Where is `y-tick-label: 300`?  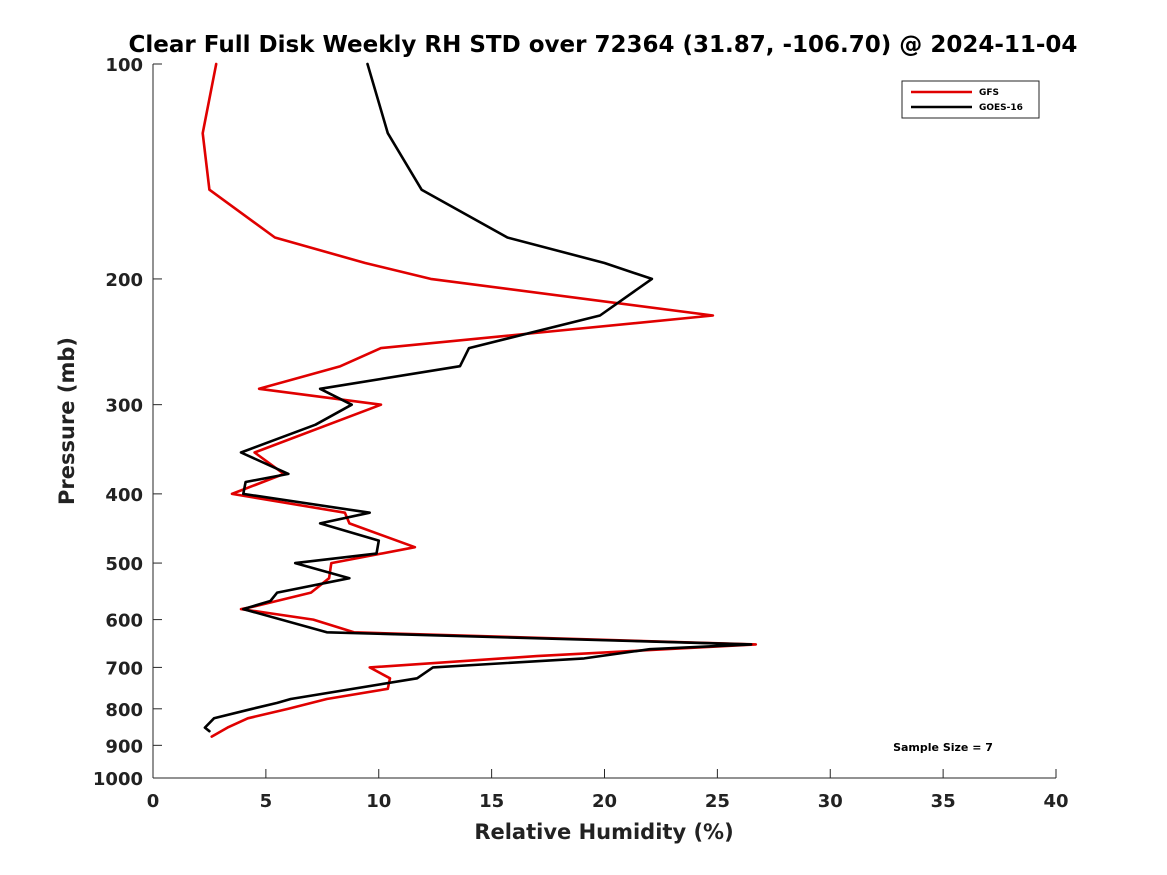 y-tick-label: 300 is located at coordinates (124, 406).